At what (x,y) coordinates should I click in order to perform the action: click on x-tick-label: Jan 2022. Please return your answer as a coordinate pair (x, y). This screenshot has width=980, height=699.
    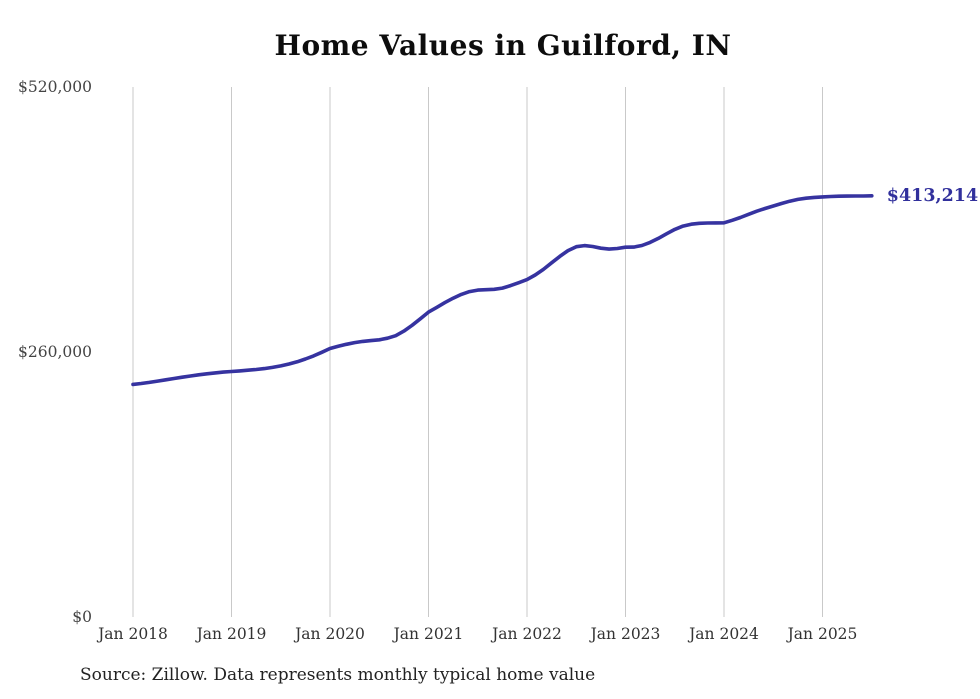
    Looking at the image, I should click on (527, 634).